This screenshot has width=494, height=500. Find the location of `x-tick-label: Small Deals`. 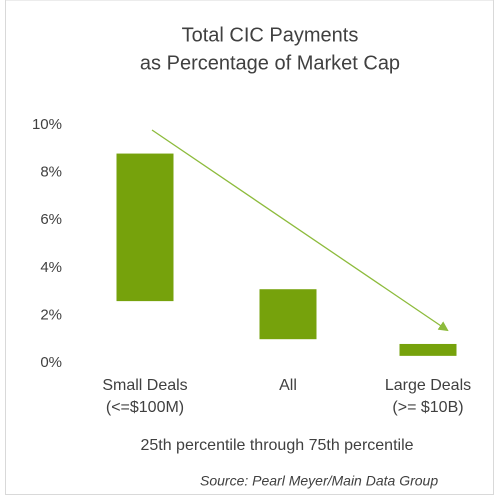

x-tick-label: Small Deals is located at coordinates (144, 385).